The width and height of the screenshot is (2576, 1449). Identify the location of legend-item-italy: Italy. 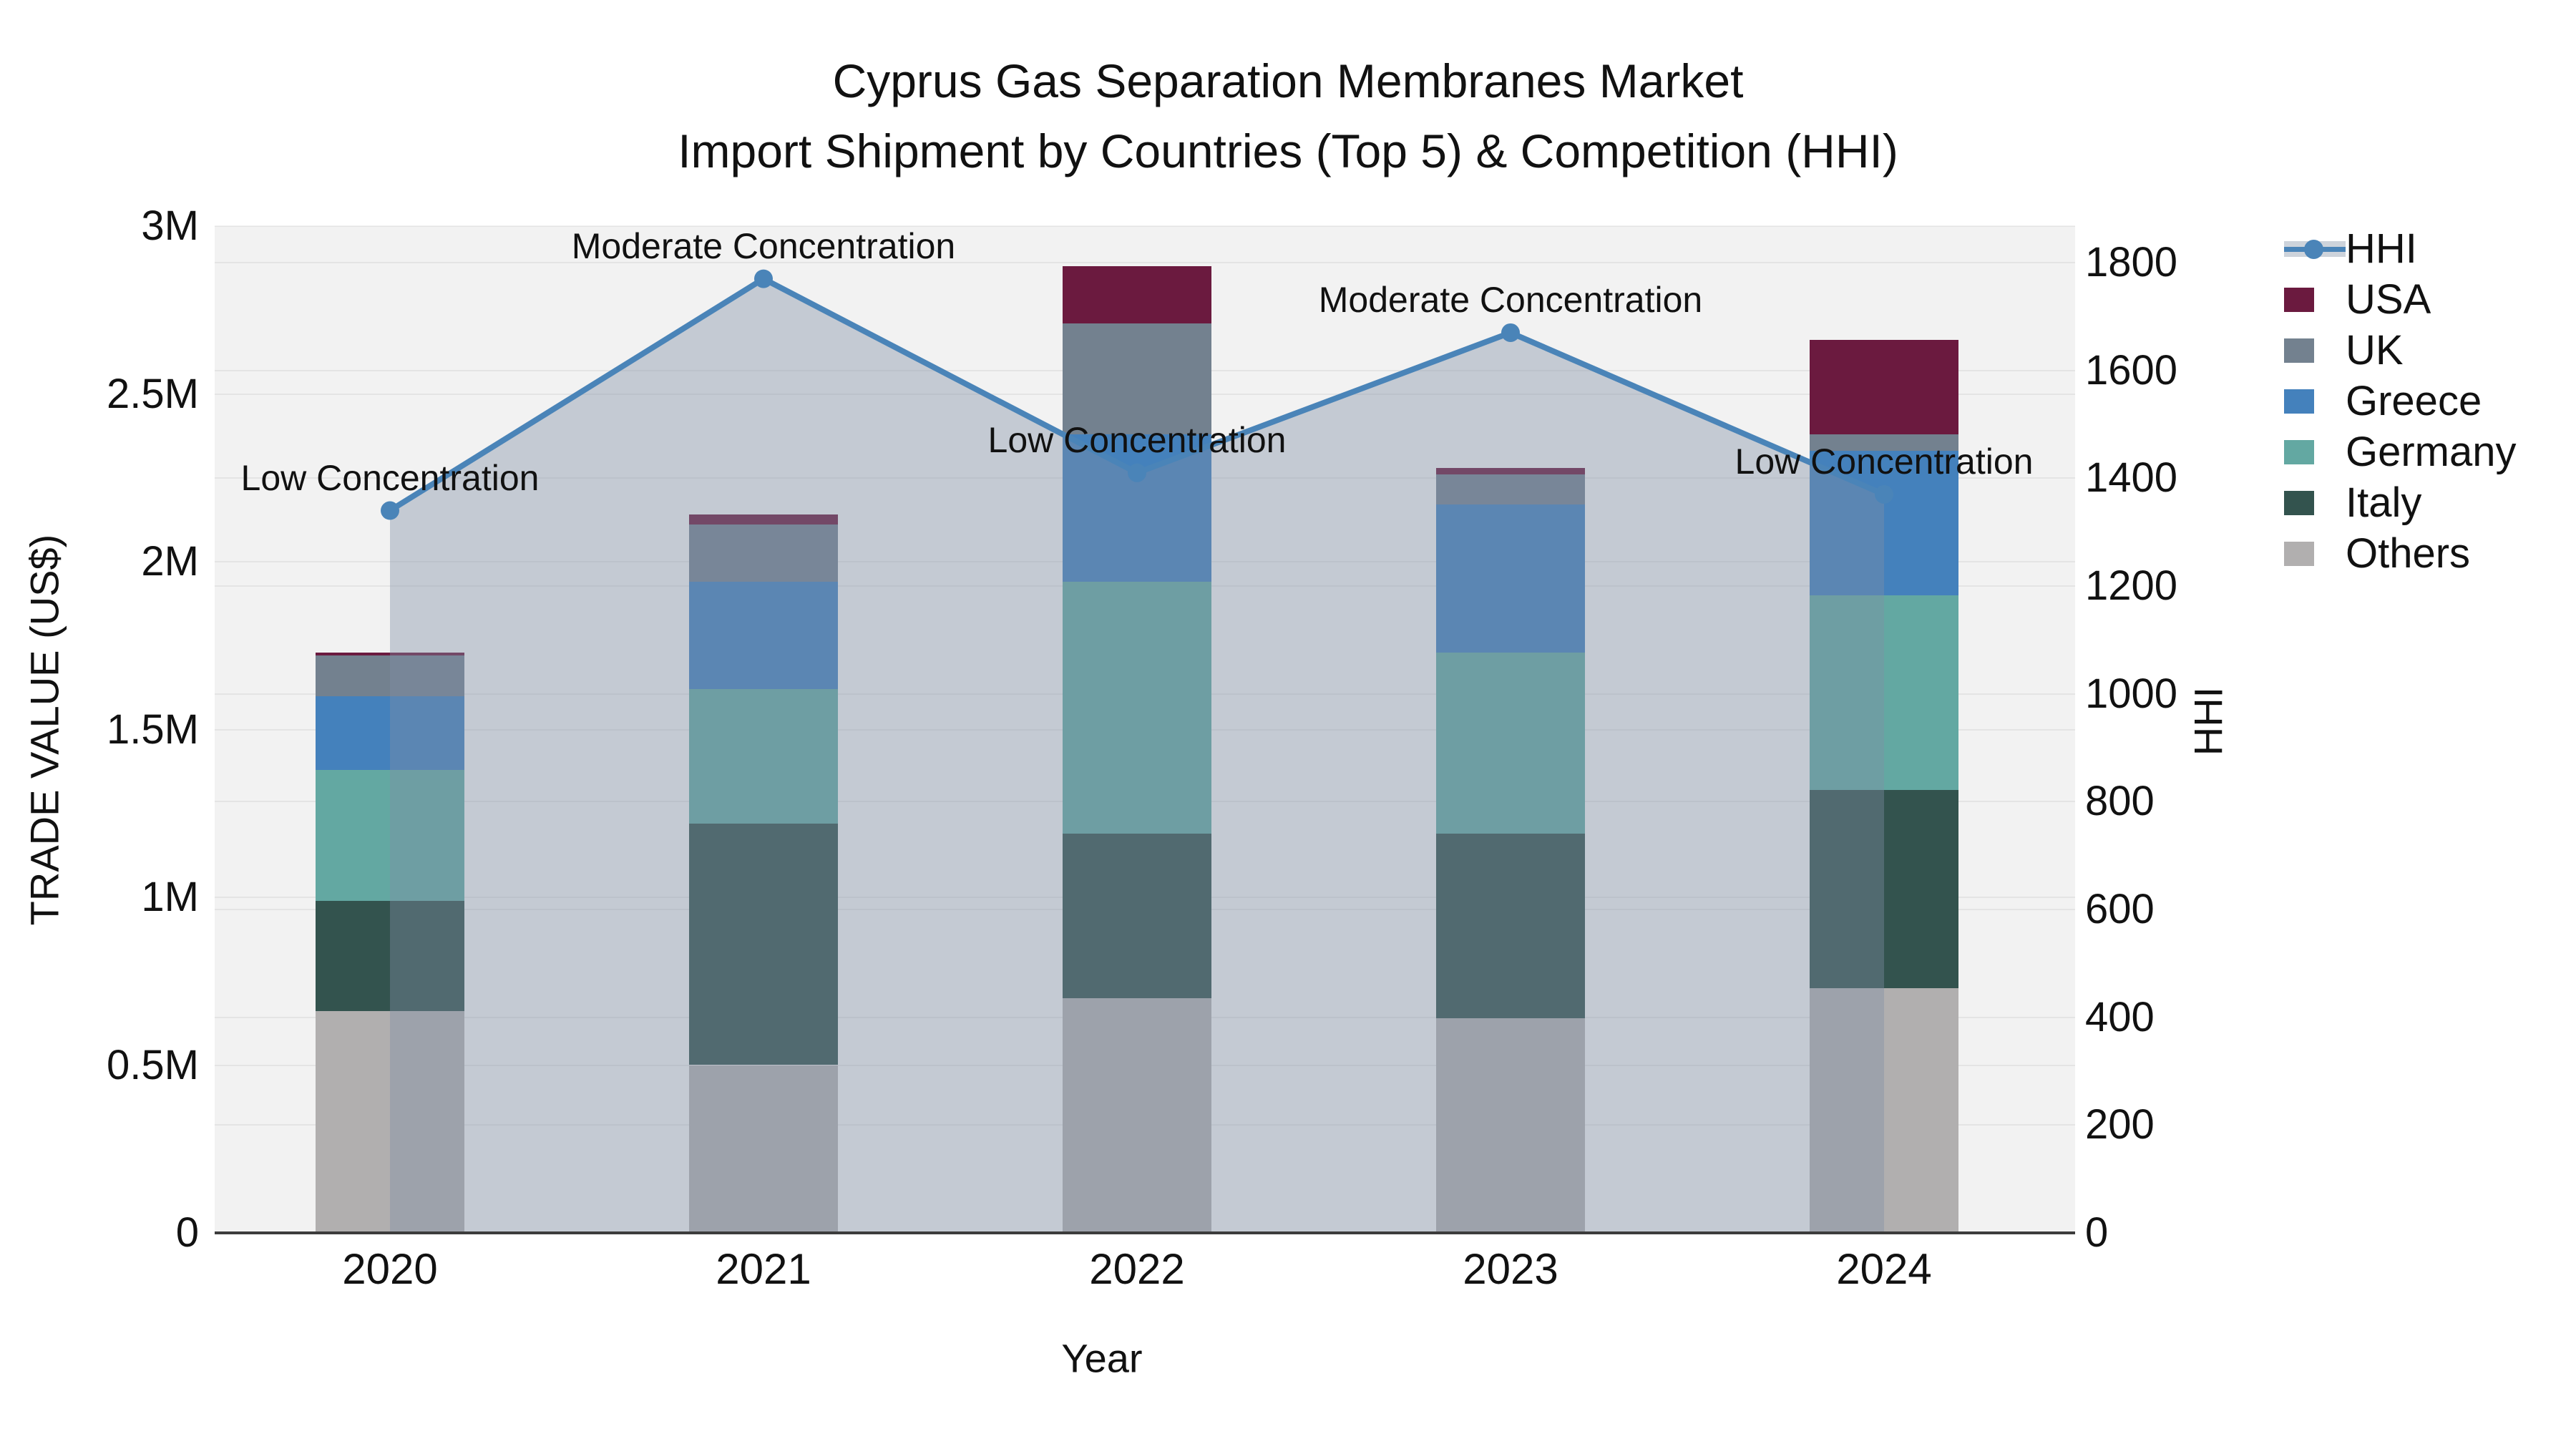
(2400, 502).